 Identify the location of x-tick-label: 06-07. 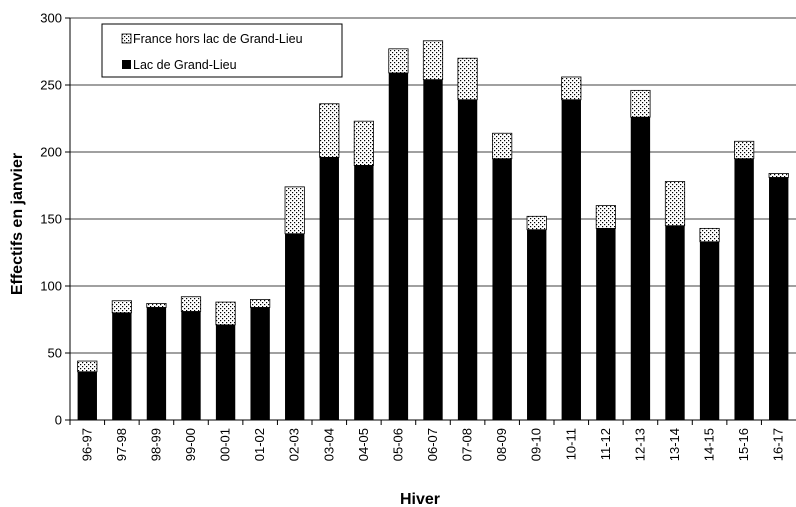
(432, 444).